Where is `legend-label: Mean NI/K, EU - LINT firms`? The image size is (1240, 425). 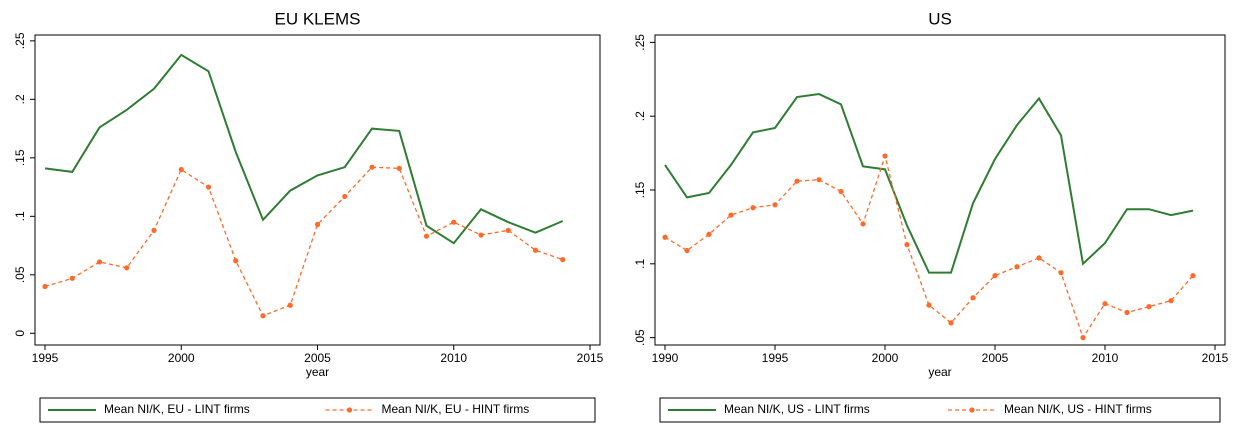
legend-label: Mean NI/K, EU - LINT firms is located at coordinates (177, 409).